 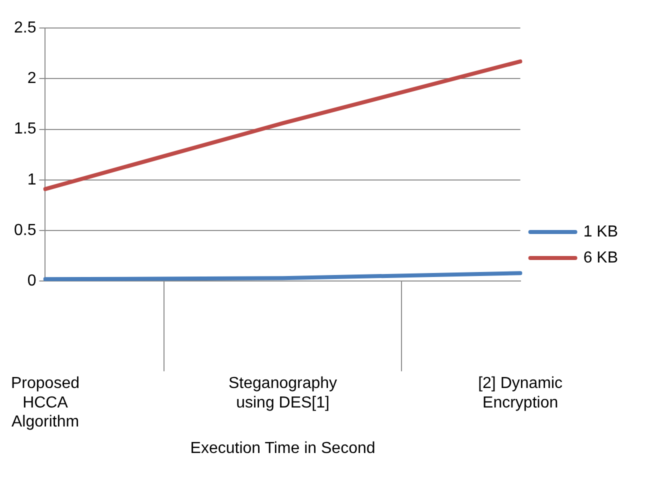 I want to click on x-tick-label: Proposed HCCA Algorithm, so click(x=45, y=403).